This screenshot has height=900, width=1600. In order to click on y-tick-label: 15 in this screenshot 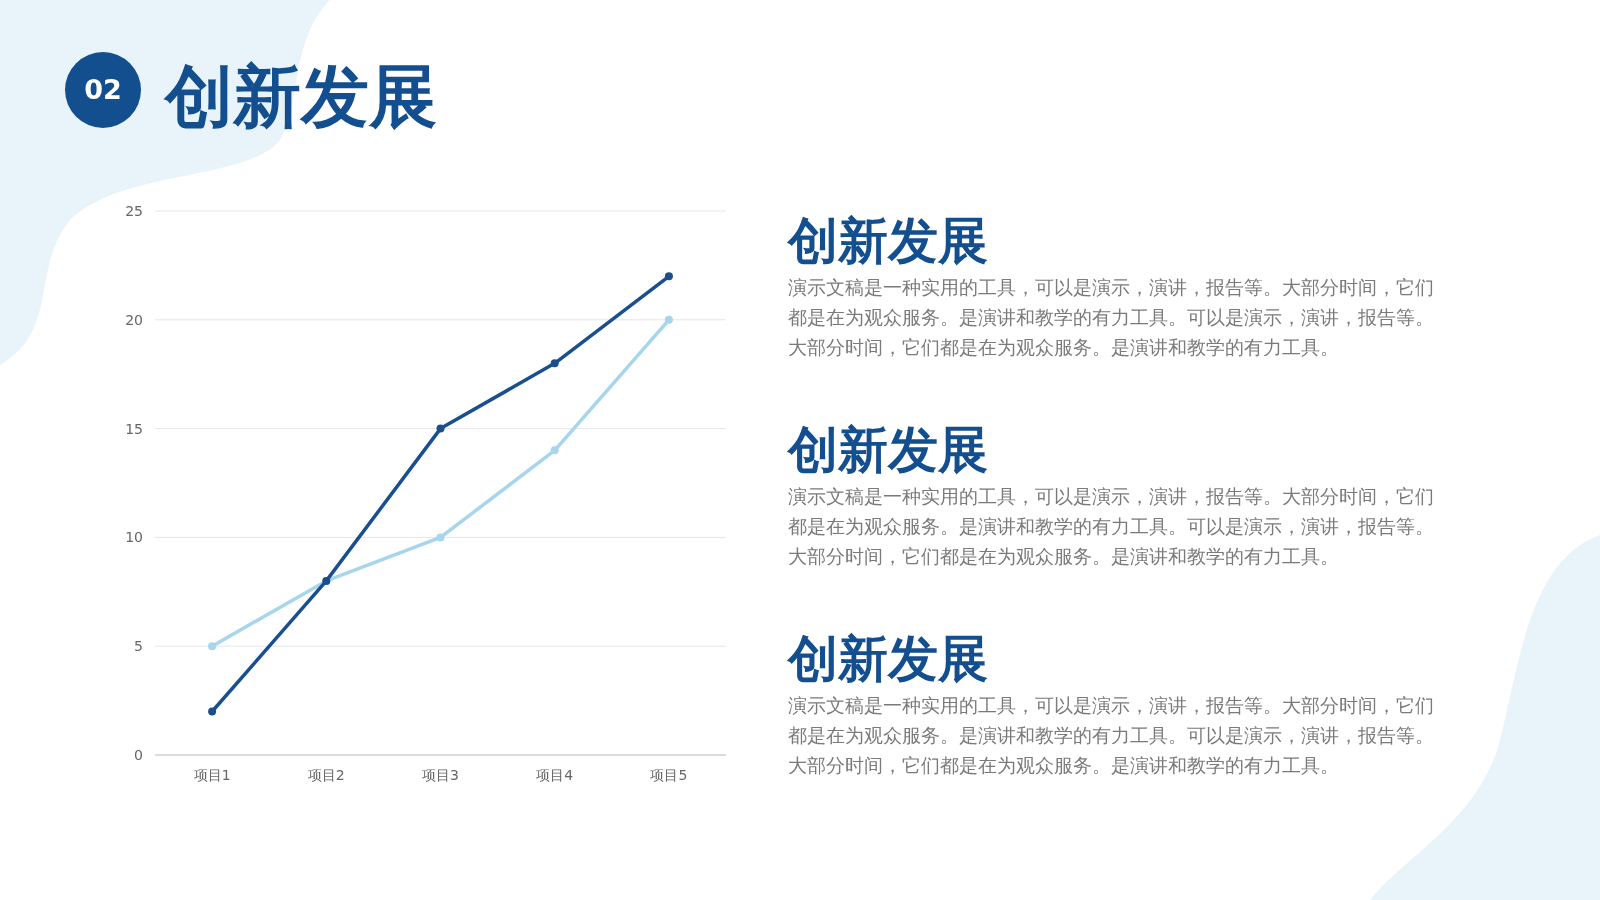, I will do `click(134, 428)`.